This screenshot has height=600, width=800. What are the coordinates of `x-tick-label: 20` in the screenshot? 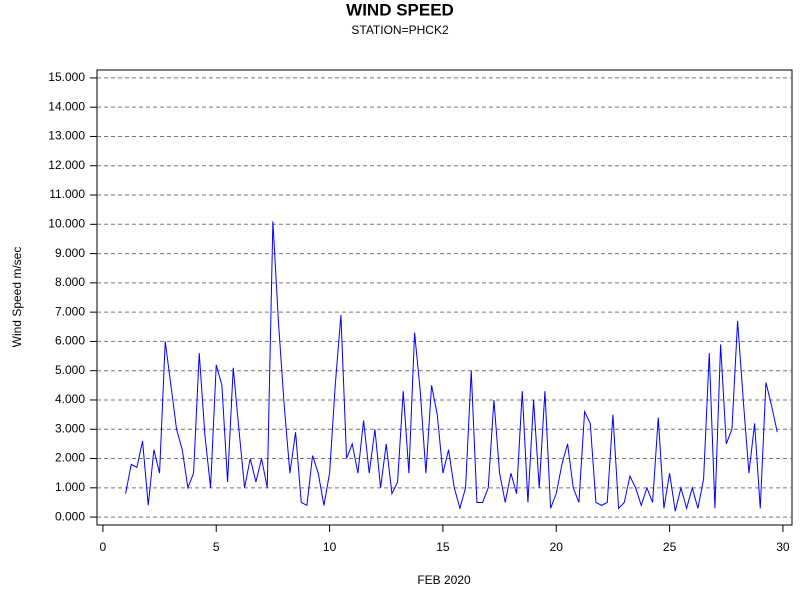 It's located at (557, 547).